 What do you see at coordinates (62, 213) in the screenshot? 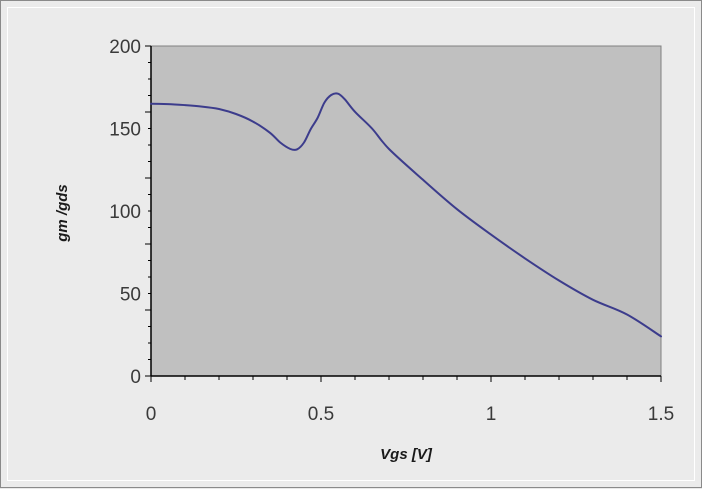
I see `y-axis-title: gm /gds` at bounding box center [62, 213].